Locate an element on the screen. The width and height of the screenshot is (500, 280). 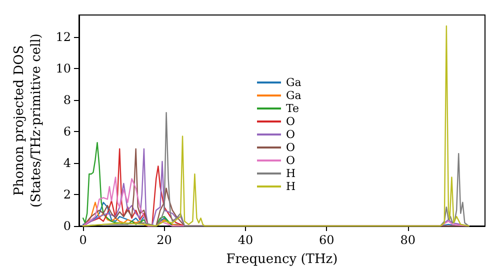
x-axis-title: Frequency (THz) is located at coordinates (282, 259).